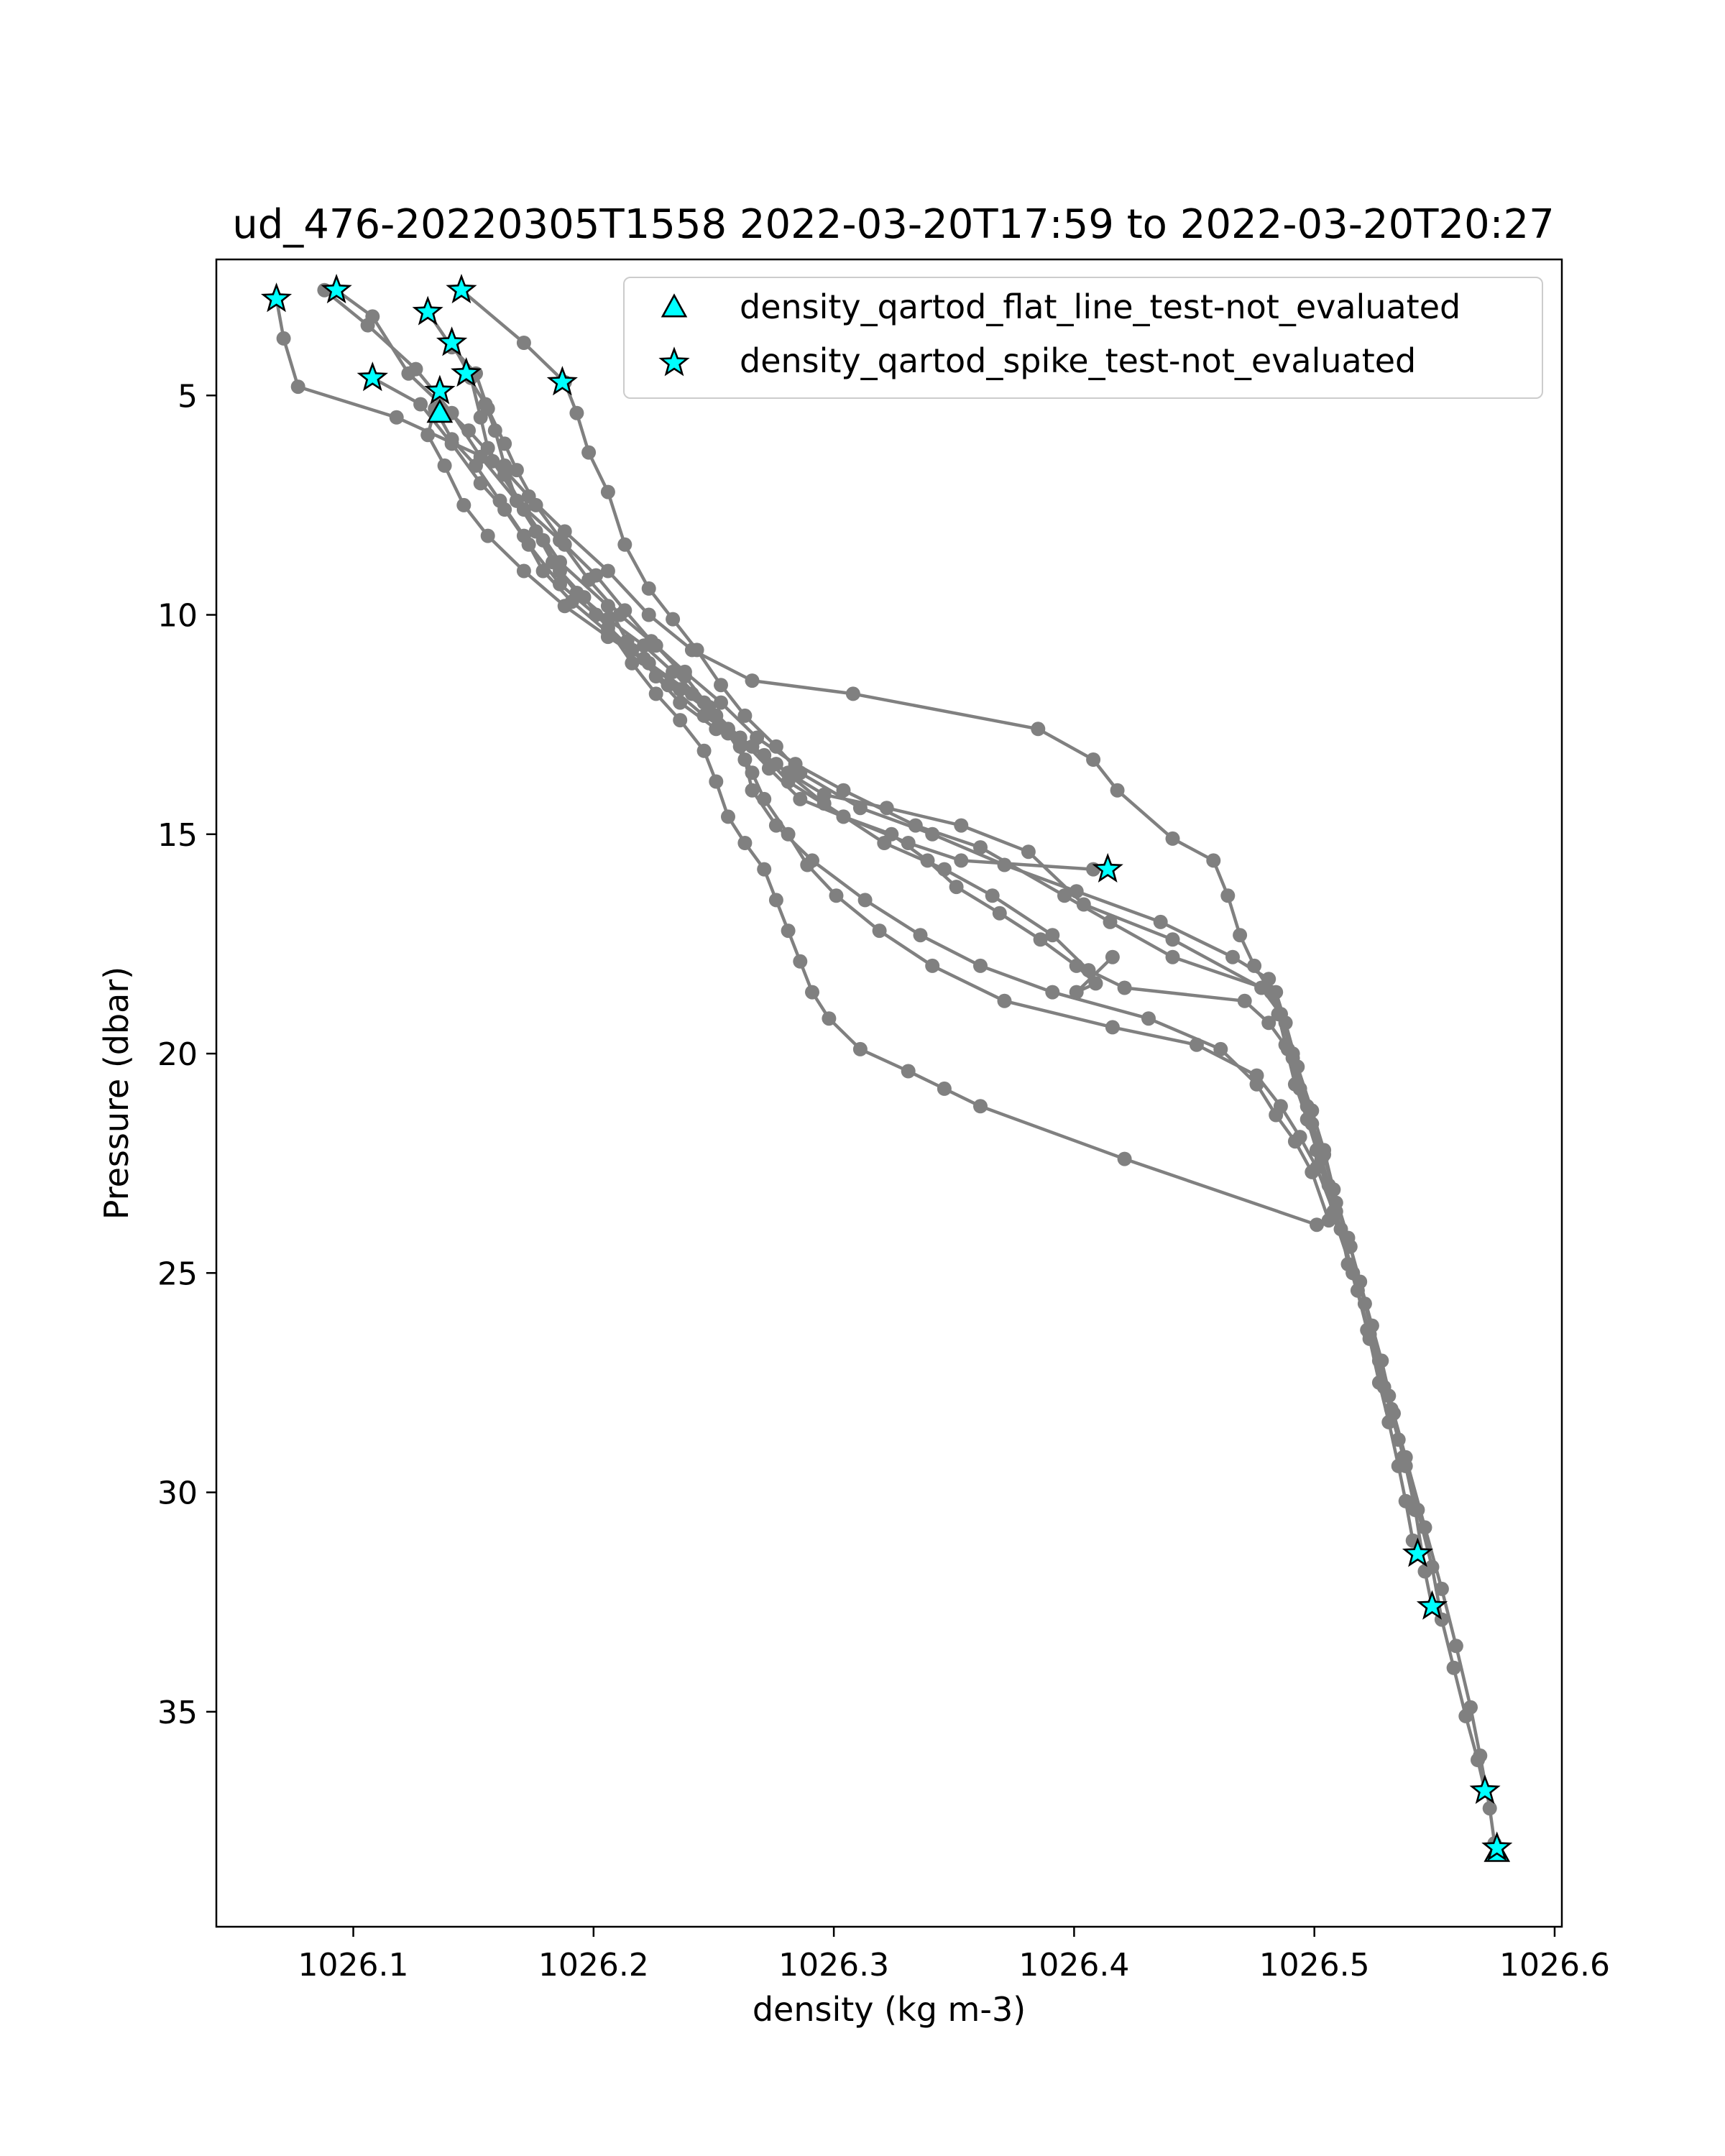 The height and width of the screenshot is (2156, 1725). Describe the element at coordinates (1554, 1965) in the screenshot. I see `x-tick-label: 1026.6` at that location.